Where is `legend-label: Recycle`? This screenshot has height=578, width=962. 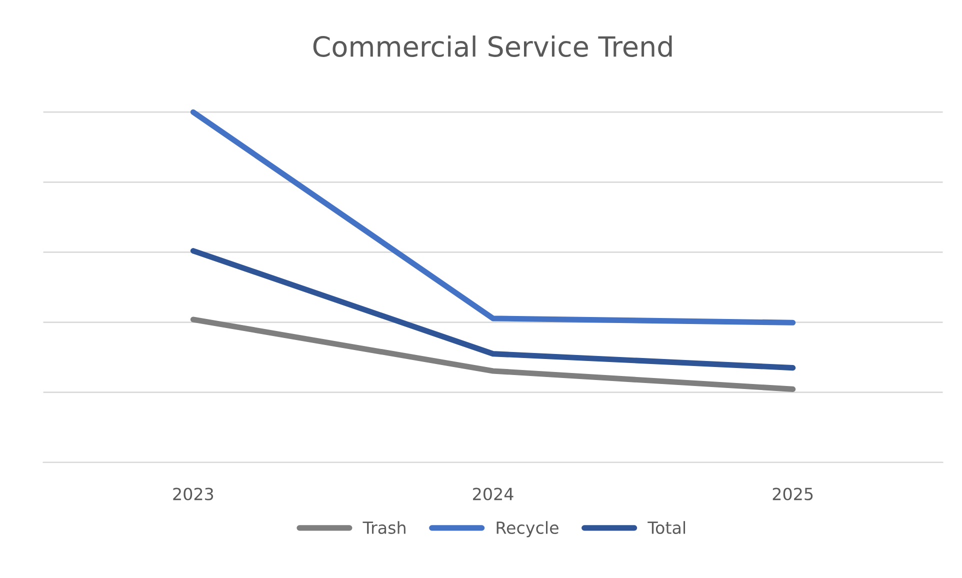
legend-label: Recycle is located at coordinates (527, 529).